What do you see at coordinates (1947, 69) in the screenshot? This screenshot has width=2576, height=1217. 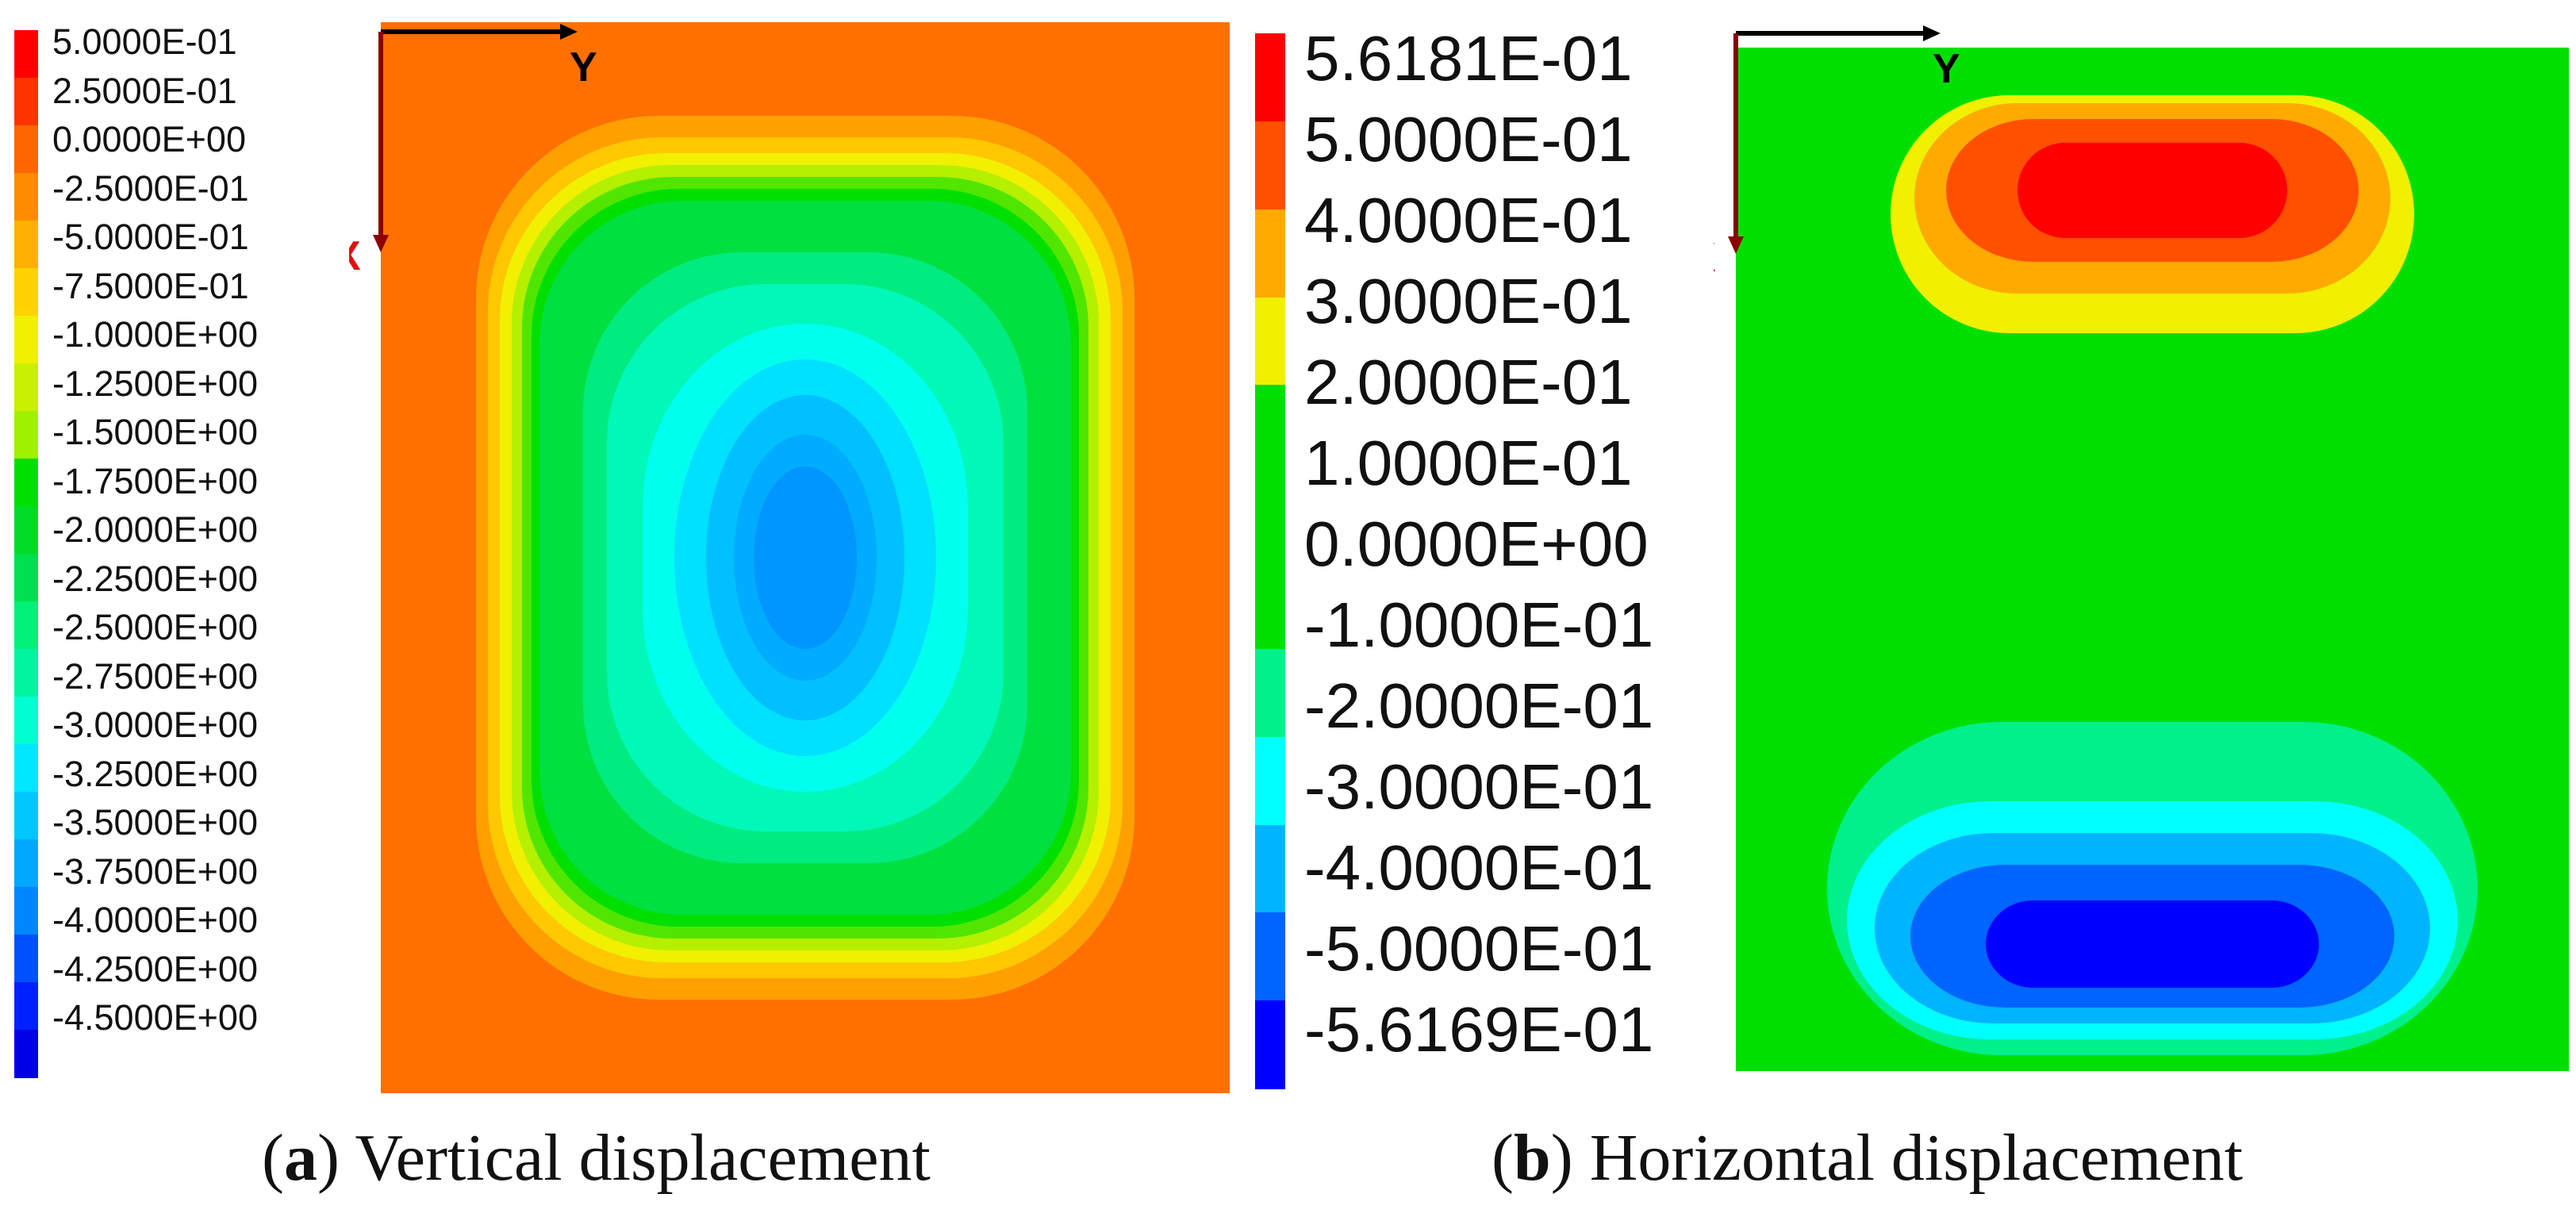 I see `plot-b-y-axis-label: Y` at bounding box center [1947, 69].